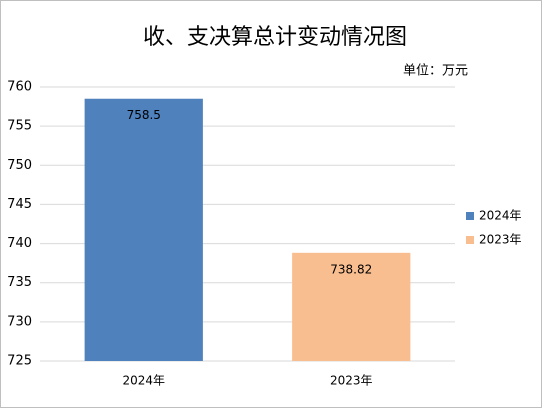 The width and height of the screenshot is (542, 408). I want to click on legend-label: 2023年, so click(500, 240).